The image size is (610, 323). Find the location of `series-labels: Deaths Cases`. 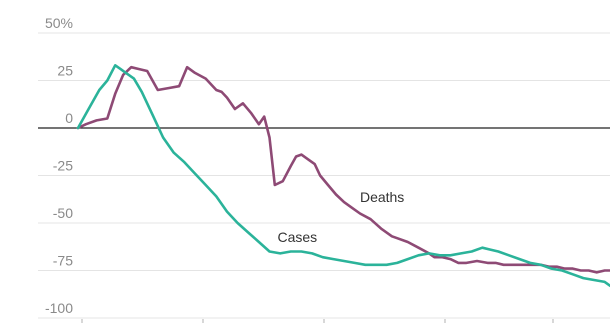

series-labels: Deaths Cases is located at coordinates (341, 217).